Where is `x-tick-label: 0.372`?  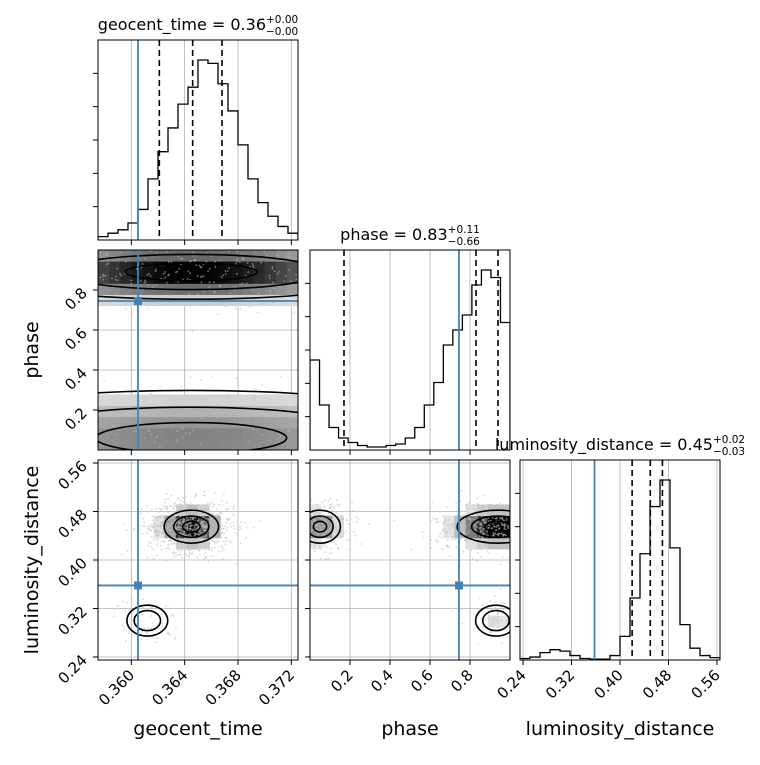 x-tick-label: 0.372 is located at coordinates (276, 687).